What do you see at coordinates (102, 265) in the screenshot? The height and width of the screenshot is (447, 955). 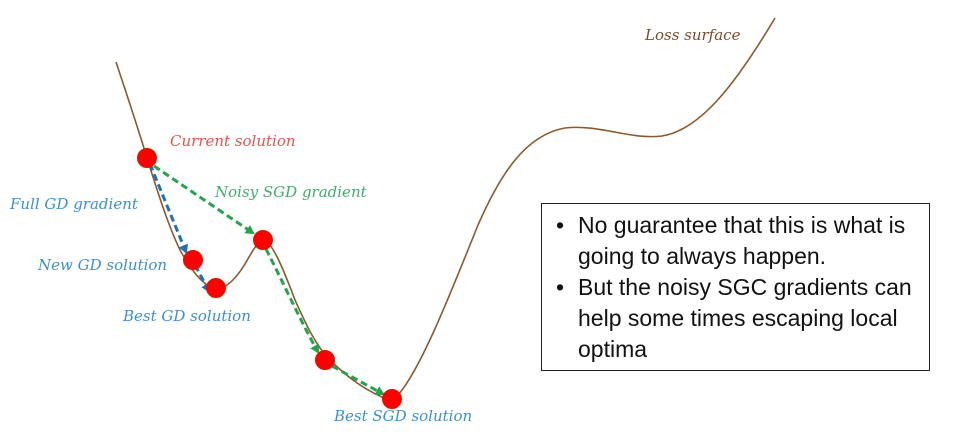 I see `new-gd-solution-label: New GD solution` at bounding box center [102, 265].